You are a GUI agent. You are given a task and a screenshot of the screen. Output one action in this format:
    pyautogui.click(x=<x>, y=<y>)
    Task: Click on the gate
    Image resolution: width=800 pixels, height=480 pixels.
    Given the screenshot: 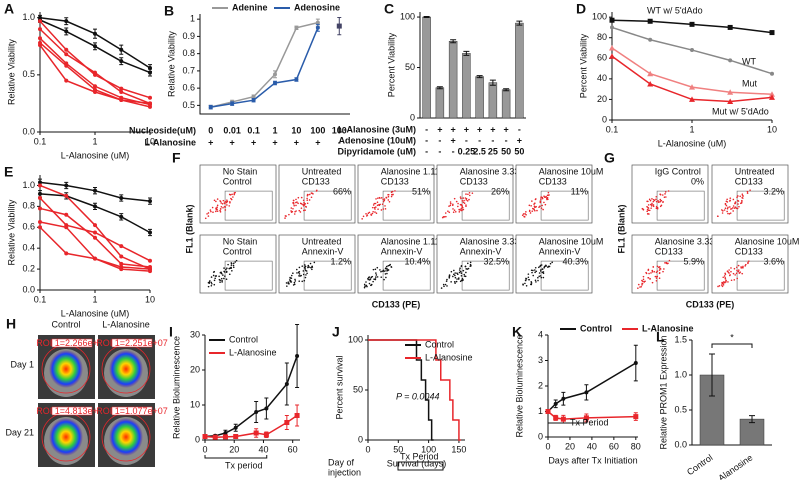 What is the action you would take?
    pyautogui.click(x=680, y=275)
    